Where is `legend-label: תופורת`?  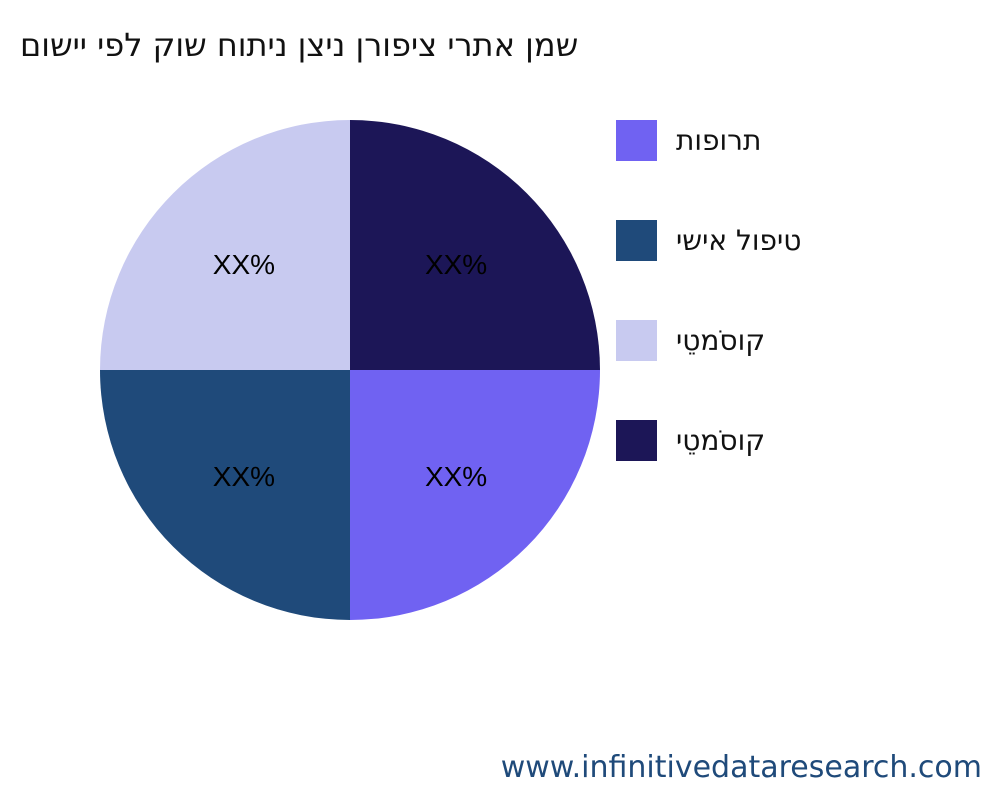
legend-label: תופורת is located at coordinates (719, 140).